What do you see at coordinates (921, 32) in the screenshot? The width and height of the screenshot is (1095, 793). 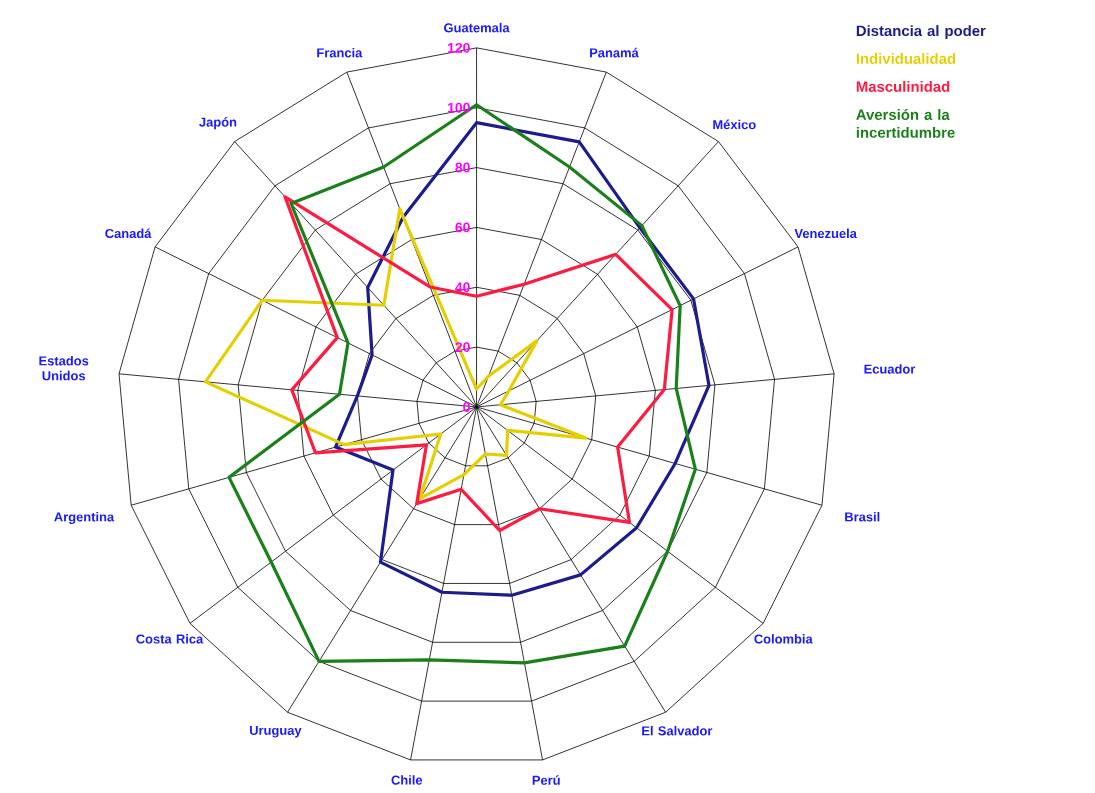 I see `text: Distancia al poder` at bounding box center [921, 32].